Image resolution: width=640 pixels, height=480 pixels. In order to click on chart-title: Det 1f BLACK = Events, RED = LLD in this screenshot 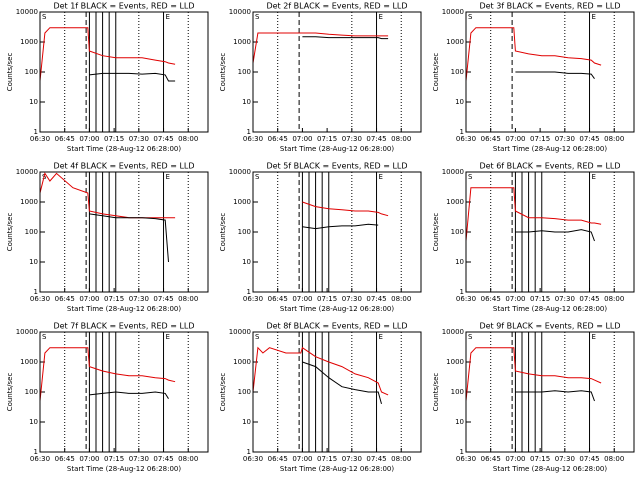, I will do `click(123, 6)`.